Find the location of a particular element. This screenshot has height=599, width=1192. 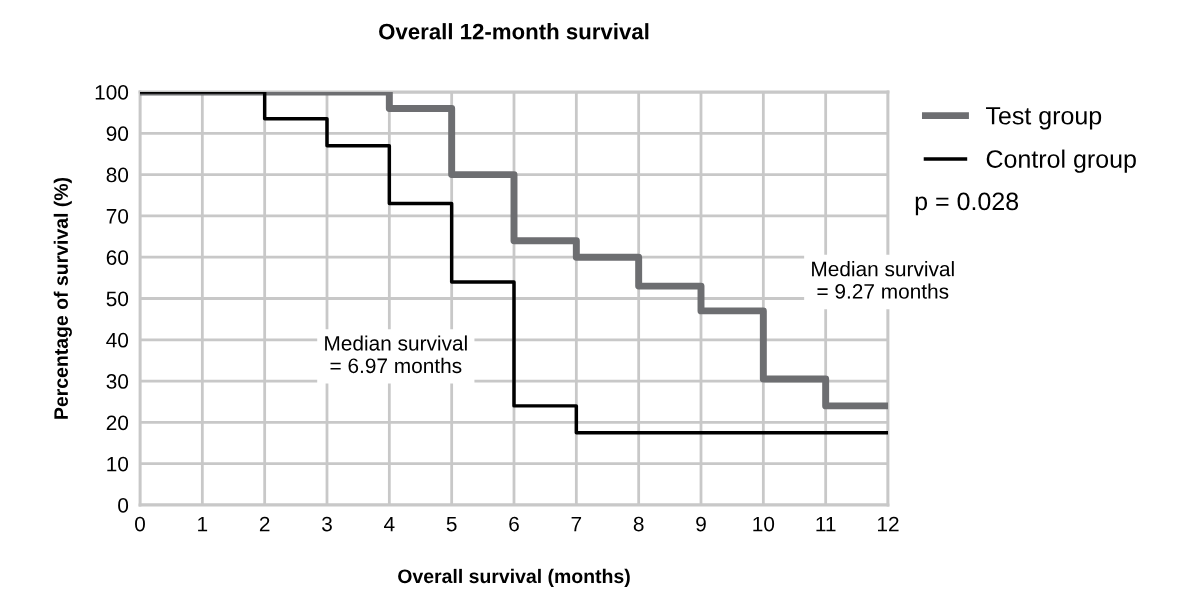

y-axis-title: Percentage of survival (%) is located at coordinates (62, 298).